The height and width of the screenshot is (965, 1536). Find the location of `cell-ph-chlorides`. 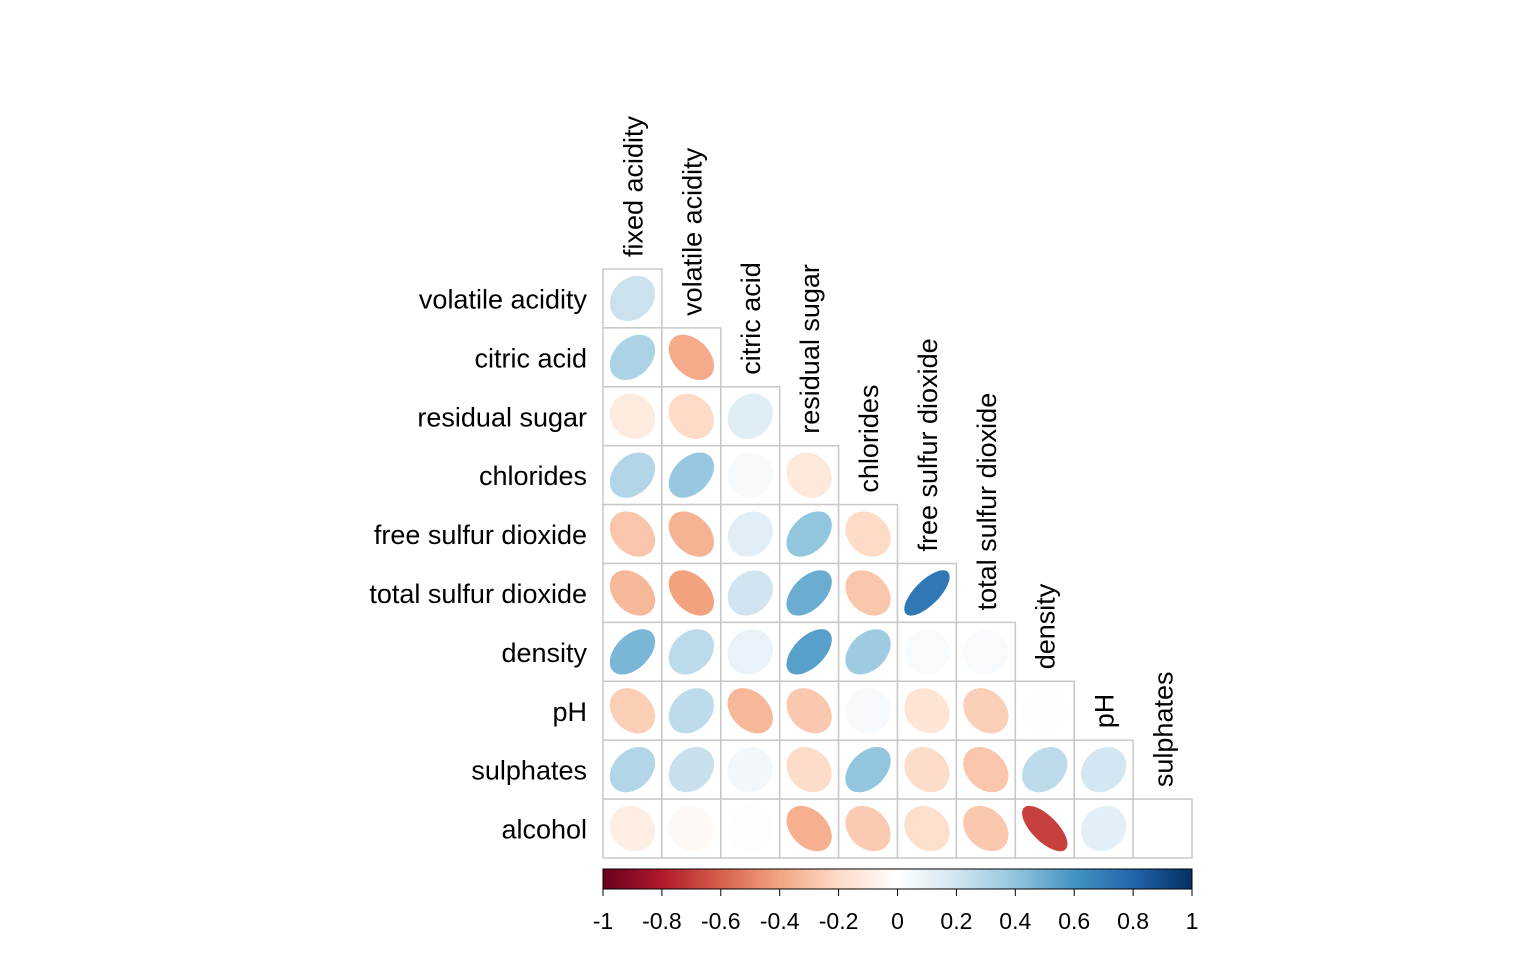

cell-ph-chlorides is located at coordinates (868, 710).